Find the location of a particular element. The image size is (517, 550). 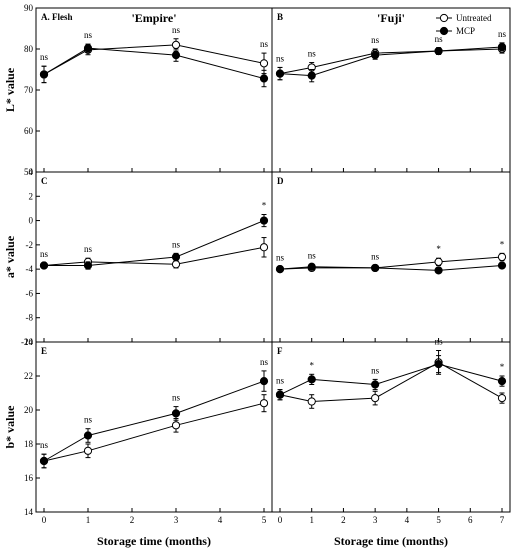

x-tick-label: 3 is located at coordinates (176, 520).